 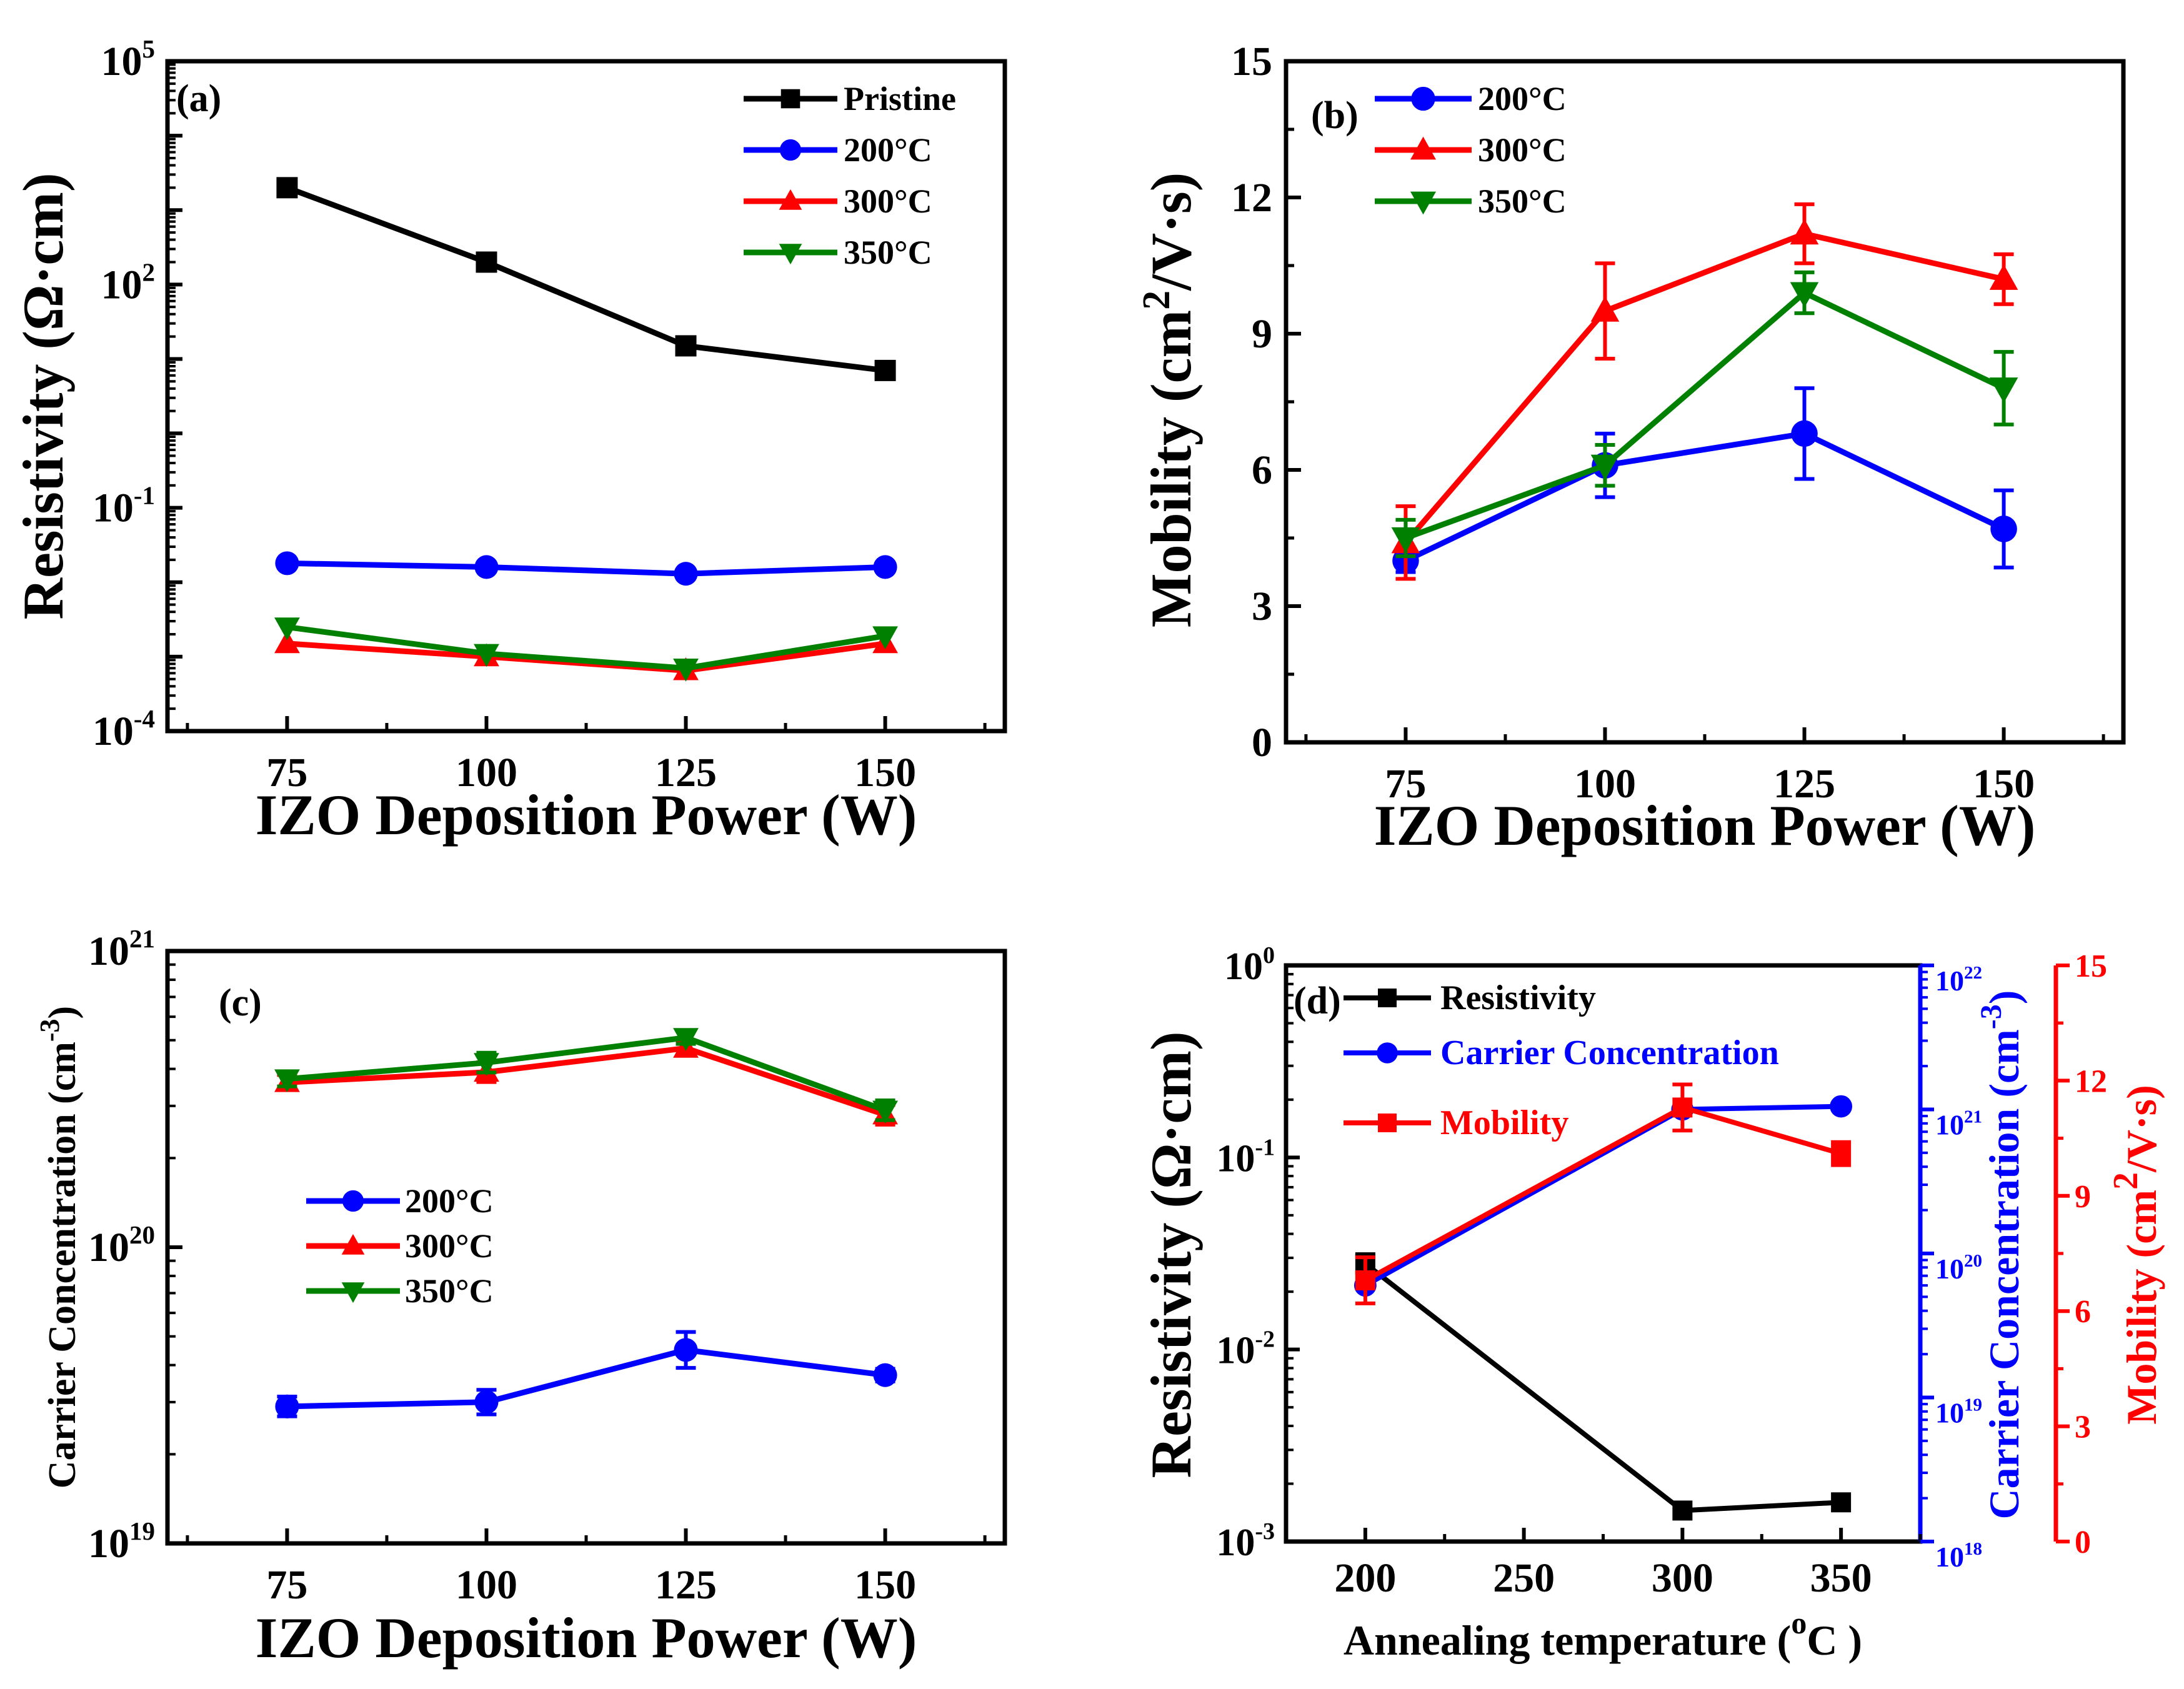 What do you see at coordinates (1265, 1147) in the screenshot?
I see `y-left-tick-label-exp: -1` at bounding box center [1265, 1147].